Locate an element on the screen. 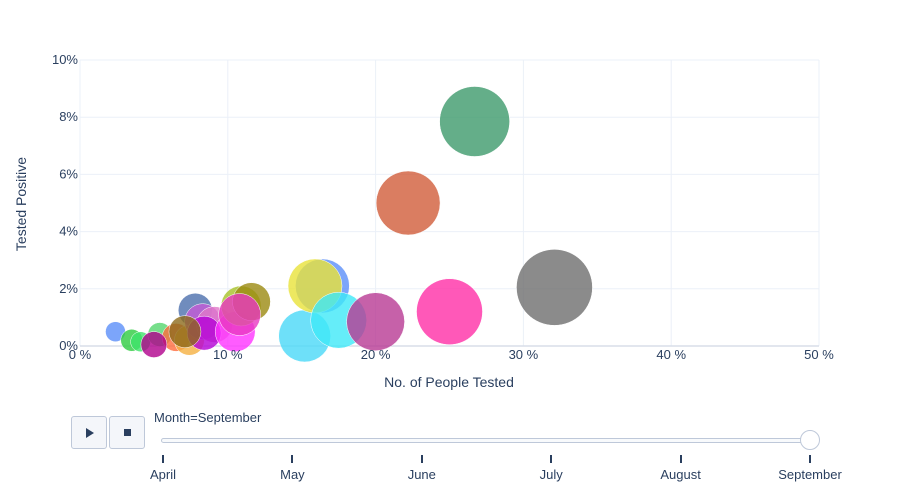  slider-step-label: September is located at coordinates (810, 474).